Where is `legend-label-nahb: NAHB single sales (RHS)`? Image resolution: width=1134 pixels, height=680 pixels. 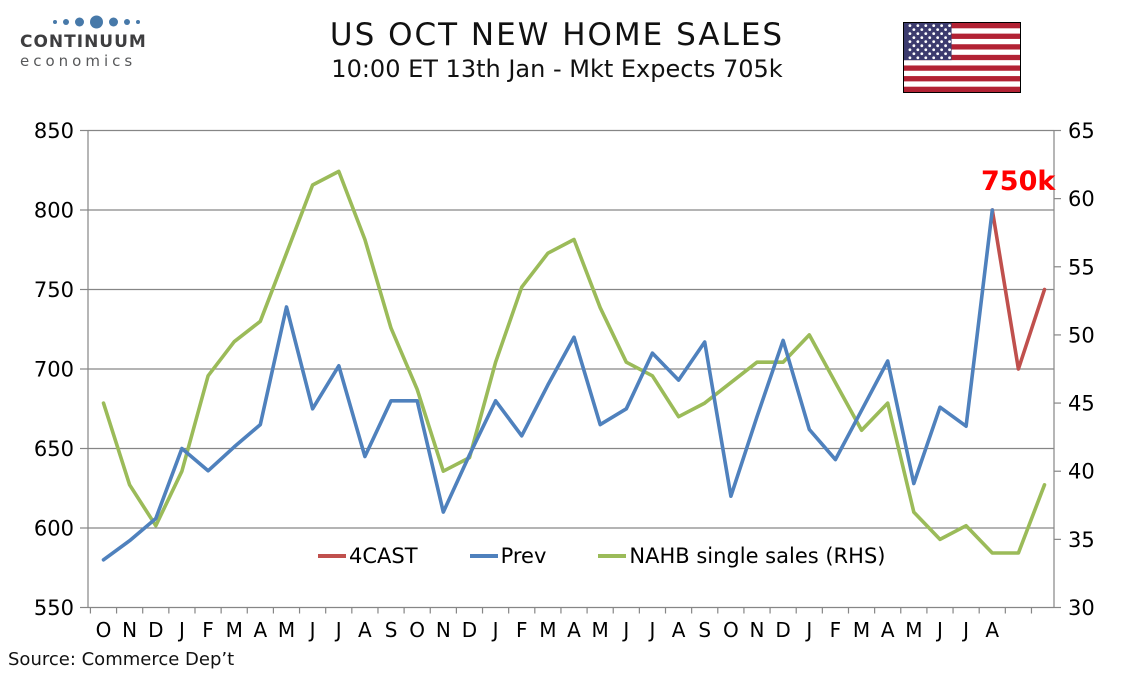
legend-label-nahb: NAHB single sales (RHS) is located at coordinates (757, 556).